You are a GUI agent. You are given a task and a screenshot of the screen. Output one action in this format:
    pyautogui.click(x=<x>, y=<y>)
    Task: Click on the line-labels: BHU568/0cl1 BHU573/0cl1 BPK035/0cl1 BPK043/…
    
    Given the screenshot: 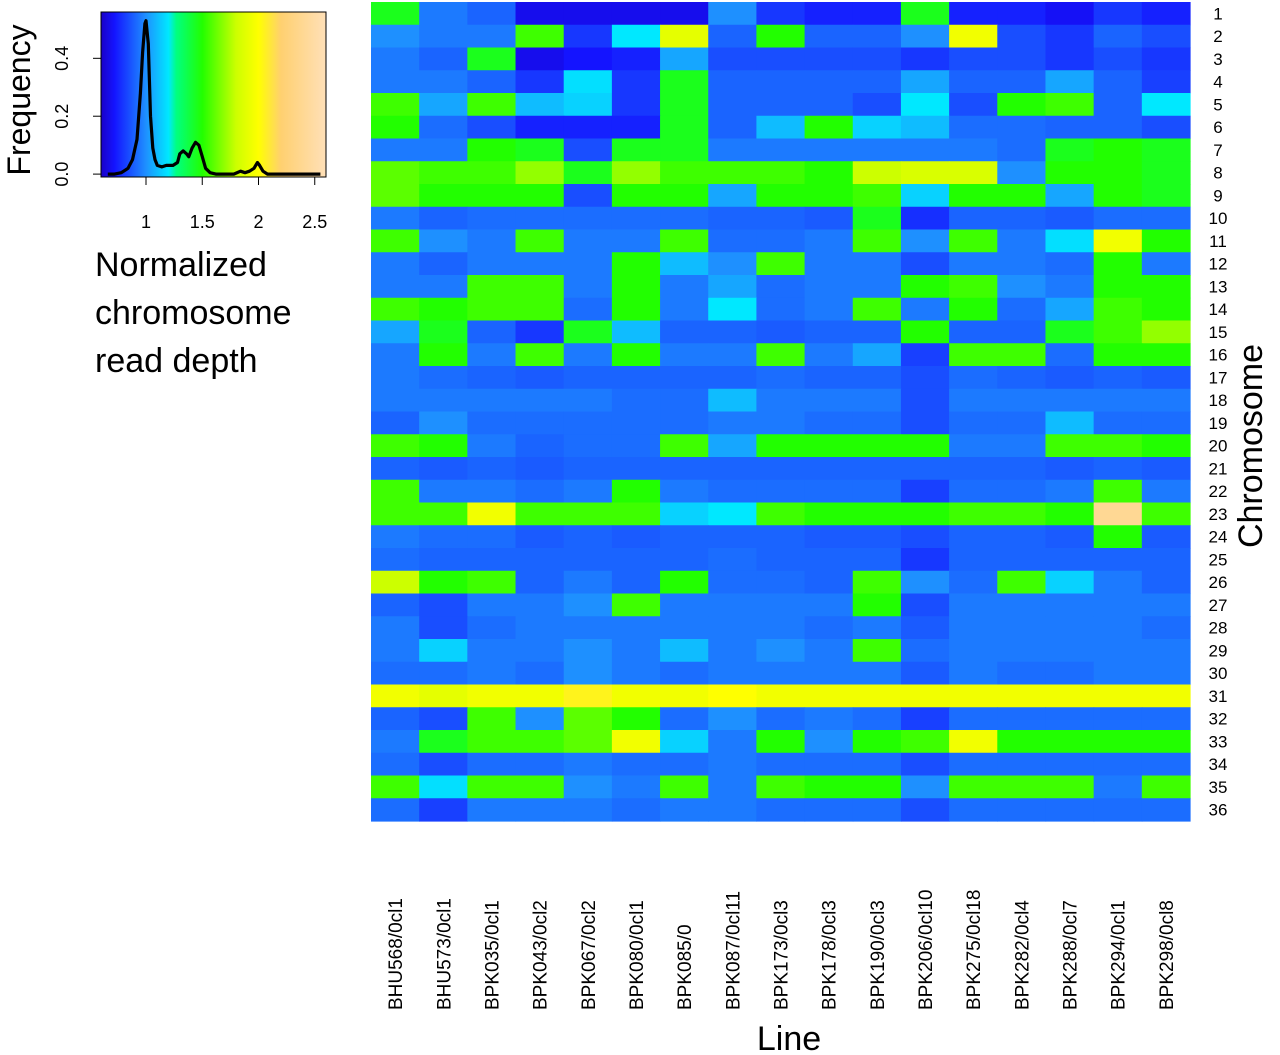 What is the action you would take?
    pyautogui.click(x=782, y=950)
    